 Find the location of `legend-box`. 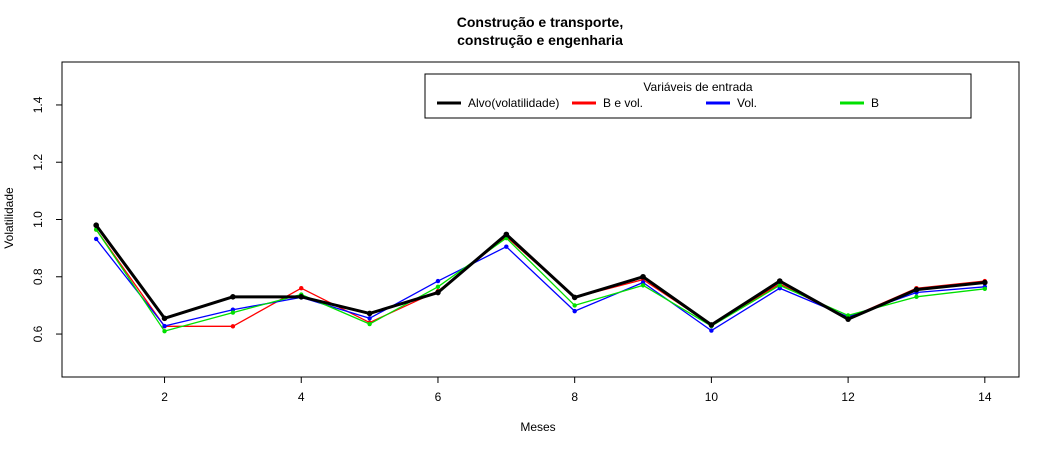

legend-box is located at coordinates (698, 96).